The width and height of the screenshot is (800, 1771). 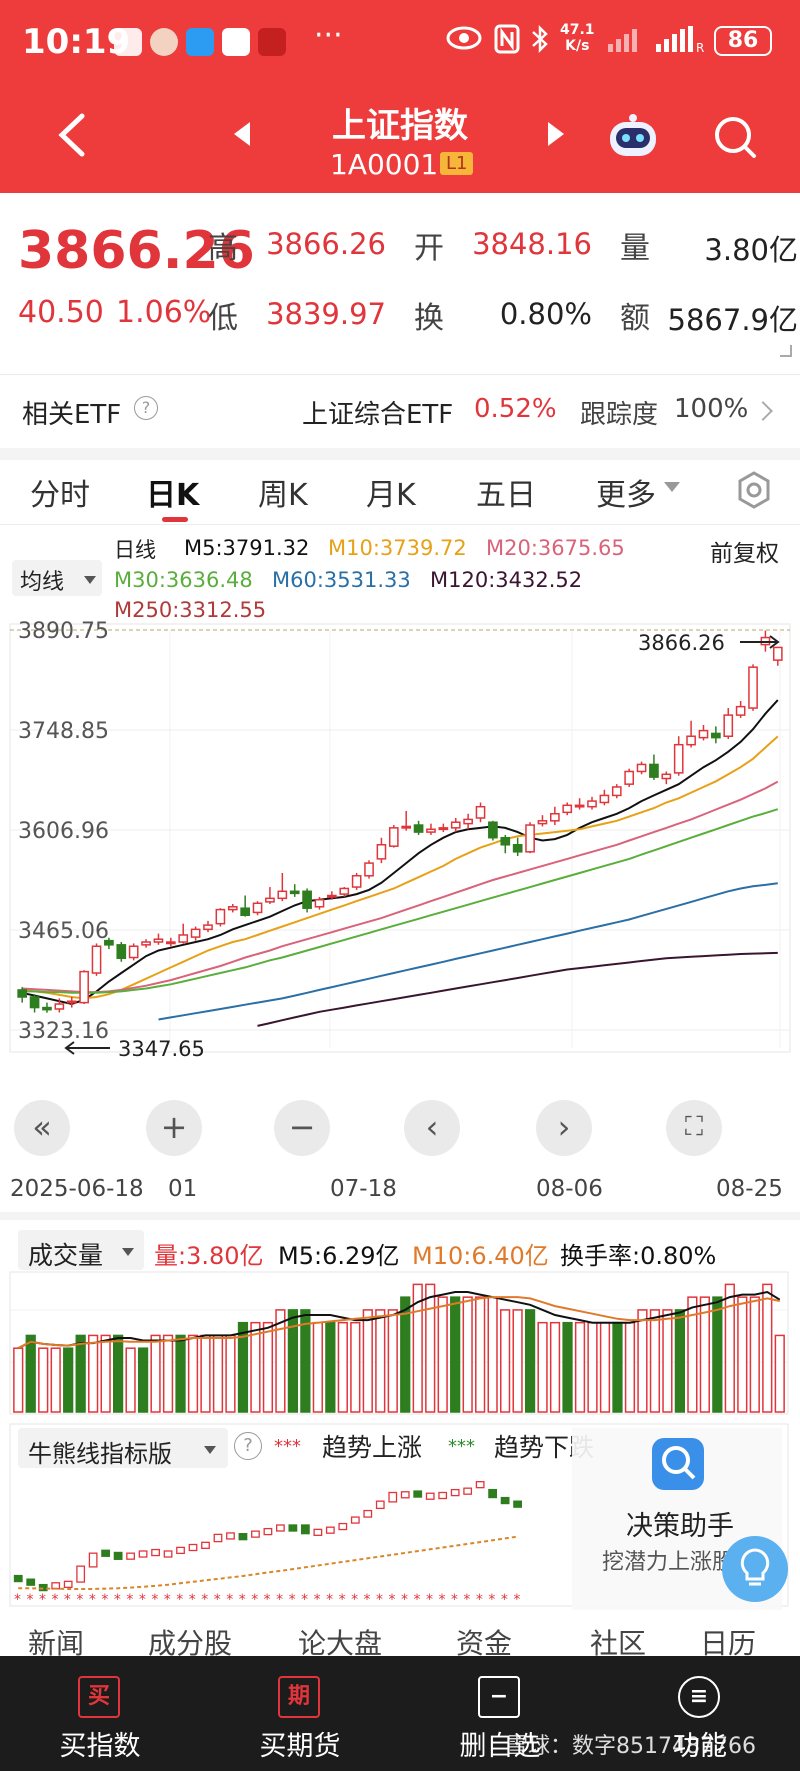 What do you see at coordinates (173, 495) in the screenshot?
I see `tab-daily-k: 日K` at bounding box center [173, 495].